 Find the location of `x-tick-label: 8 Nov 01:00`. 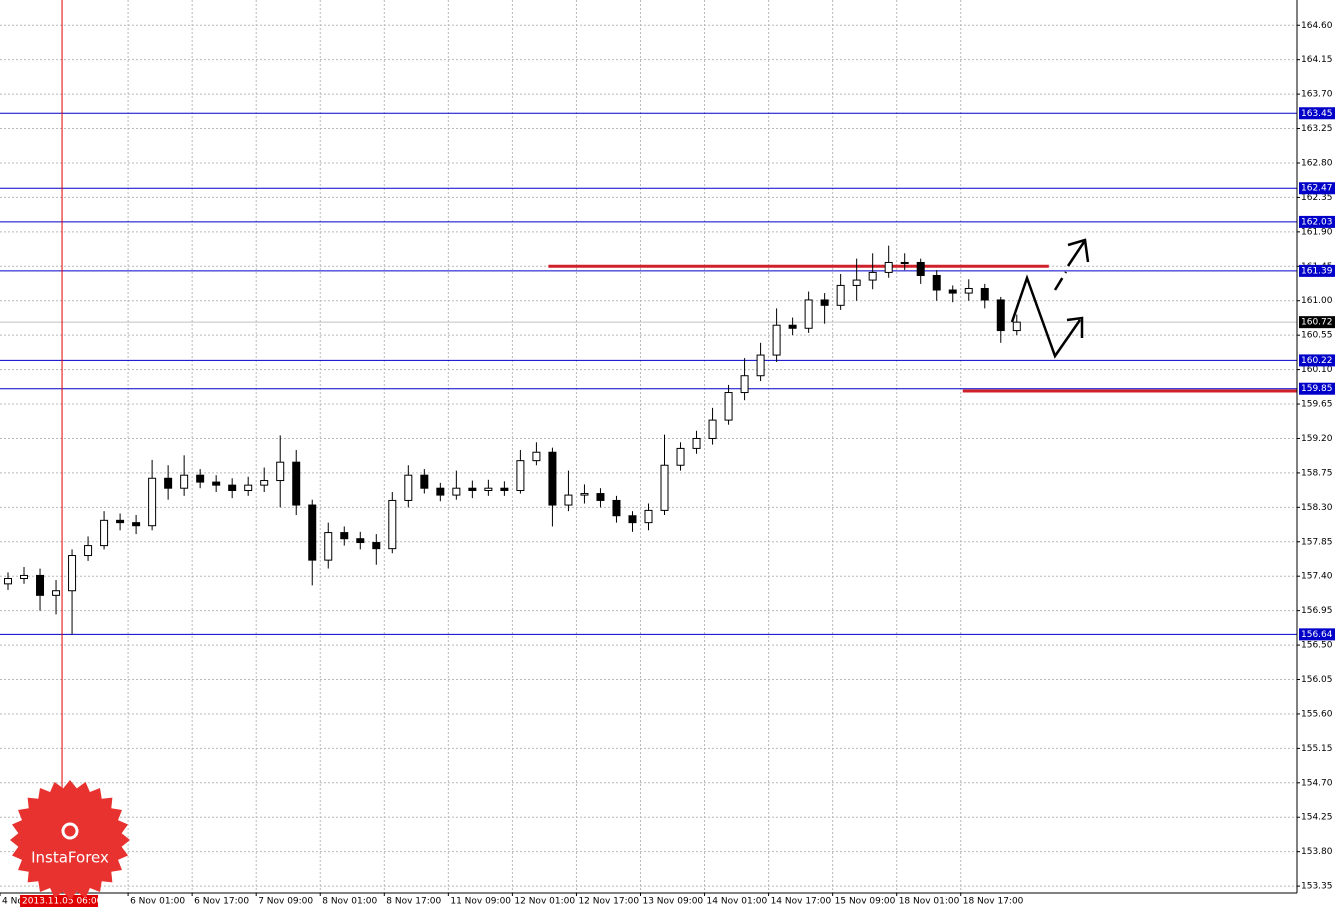

x-tick-label: 8 Nov 01:00 is located at coordinates (349, 902).